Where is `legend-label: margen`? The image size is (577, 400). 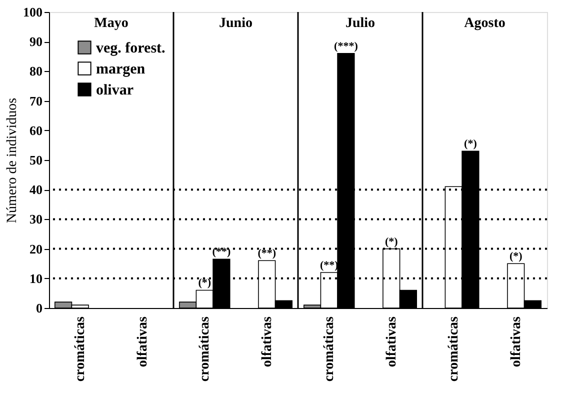
legend-label: margen is located at coordinates (121, 70).